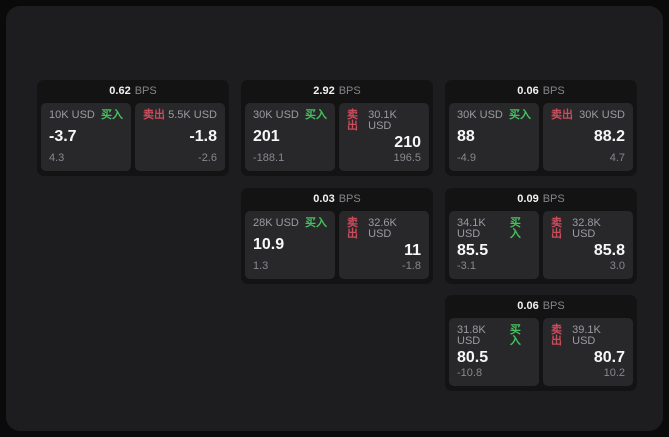 The width and height of the screenshot is (669, 437). What do you see at coordinates (407, 142) in the screenshot?
I see `sell-price: 210` at bounding box center [407, 142].